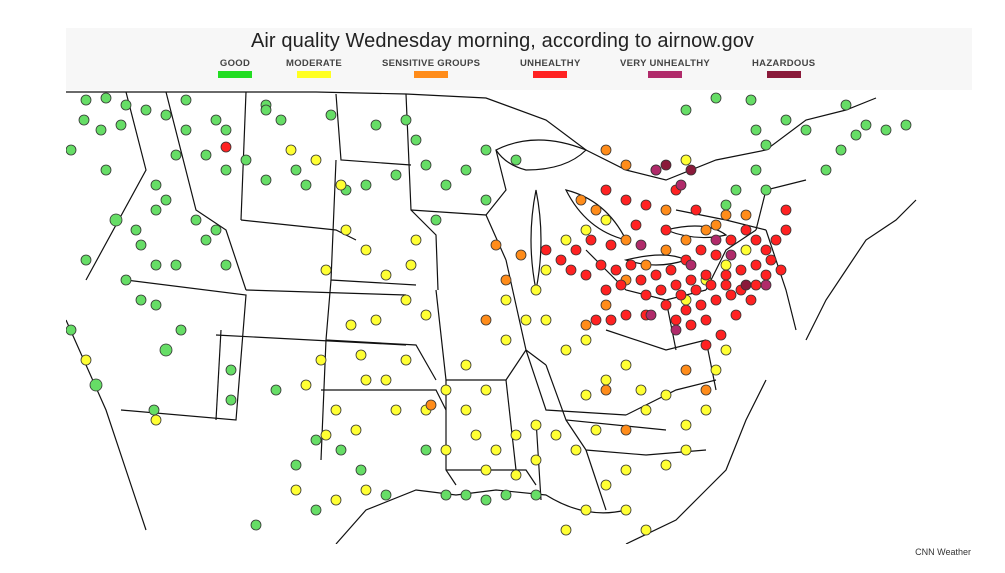 The height and width of the screenshot is (573, 1005). What do you see at coordinates (550, 74) in the screenshot?
I see `legend-swatch-unhealthy` at bounding box center [550, 74].